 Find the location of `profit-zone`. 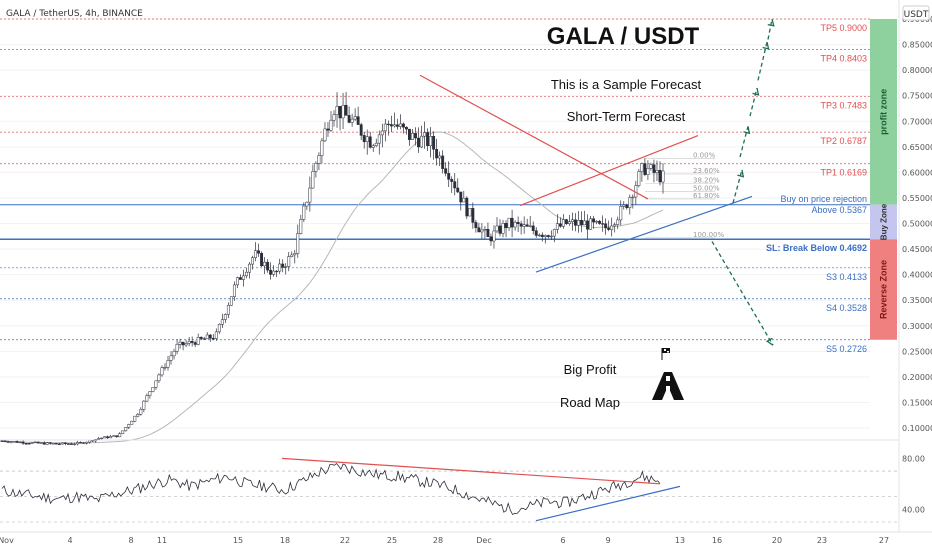

profit-zone is located at coordinates (883, 112).